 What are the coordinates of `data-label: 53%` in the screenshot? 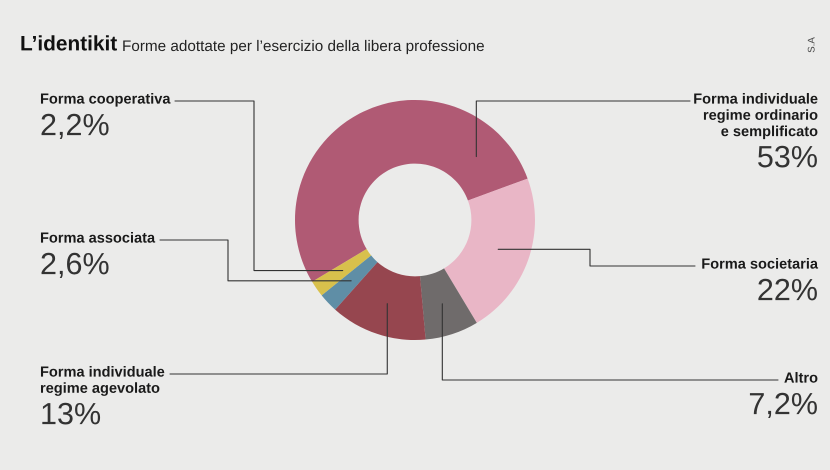 It's located at (787, 157).